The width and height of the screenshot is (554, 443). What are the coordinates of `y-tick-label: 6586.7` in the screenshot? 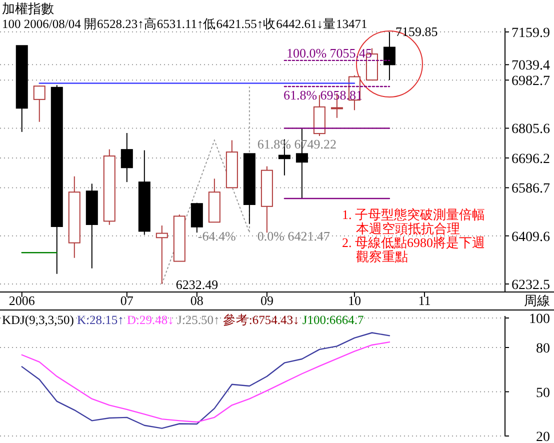 It's located at (531, 189).